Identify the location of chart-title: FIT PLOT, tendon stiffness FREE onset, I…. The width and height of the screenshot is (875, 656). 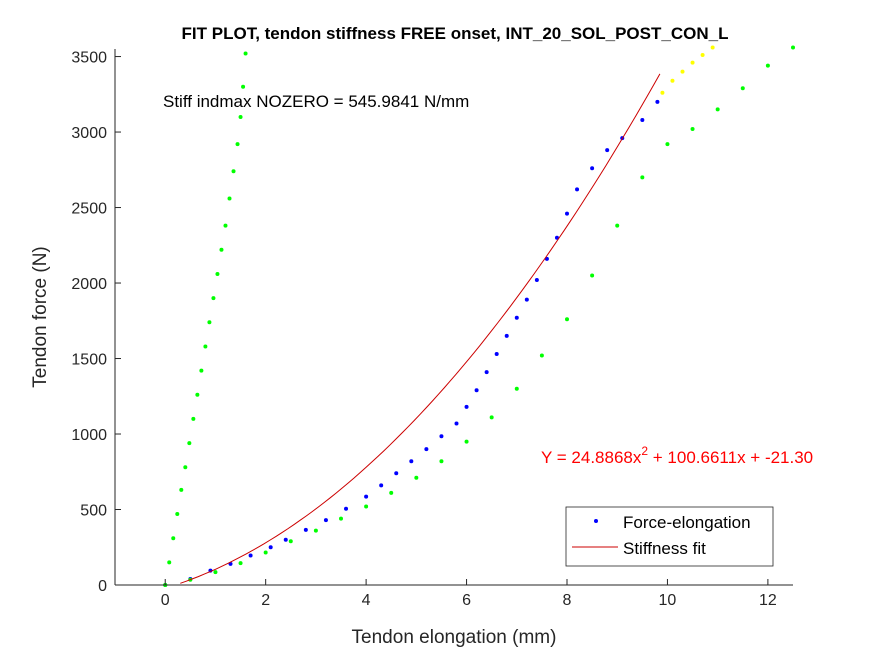
(455, 33).